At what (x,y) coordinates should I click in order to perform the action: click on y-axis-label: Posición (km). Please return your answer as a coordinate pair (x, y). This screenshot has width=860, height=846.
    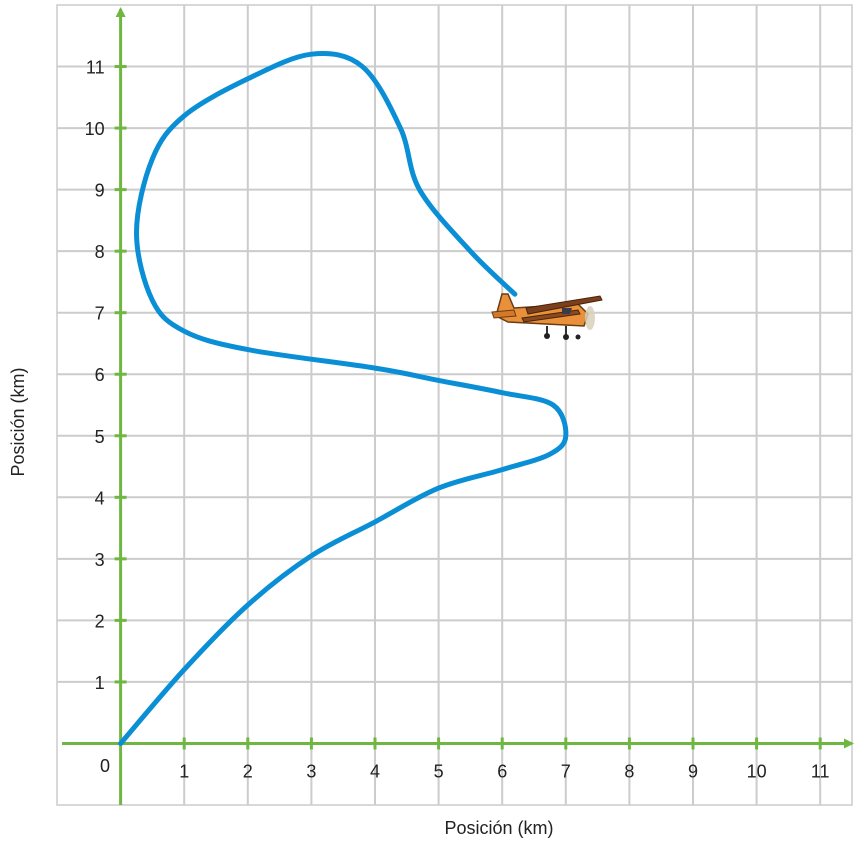
    Looking at the image, I should click on (18, 421).